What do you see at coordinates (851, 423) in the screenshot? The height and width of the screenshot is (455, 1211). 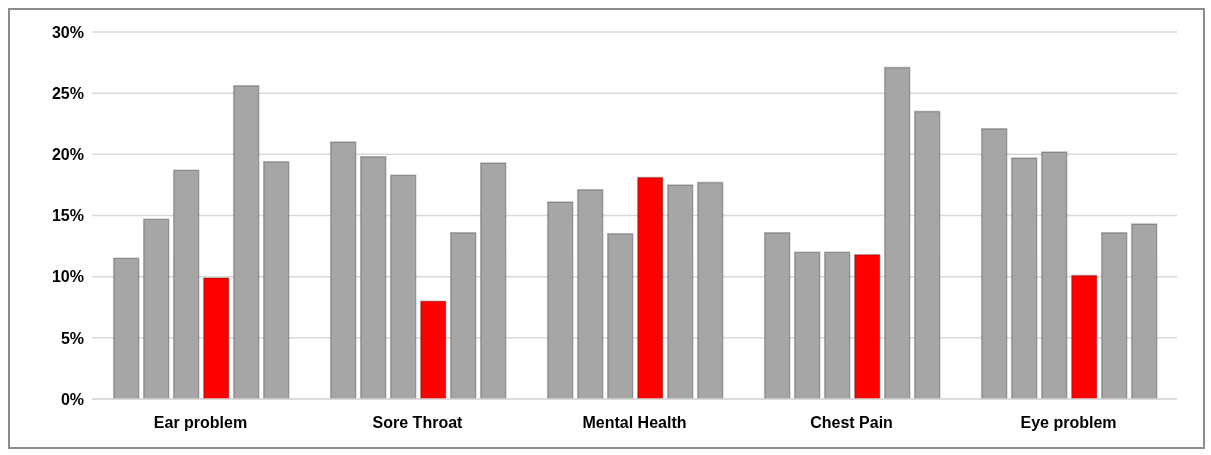 I see `x-tick-label: Chest Pain` at bounding box center [851, 423].